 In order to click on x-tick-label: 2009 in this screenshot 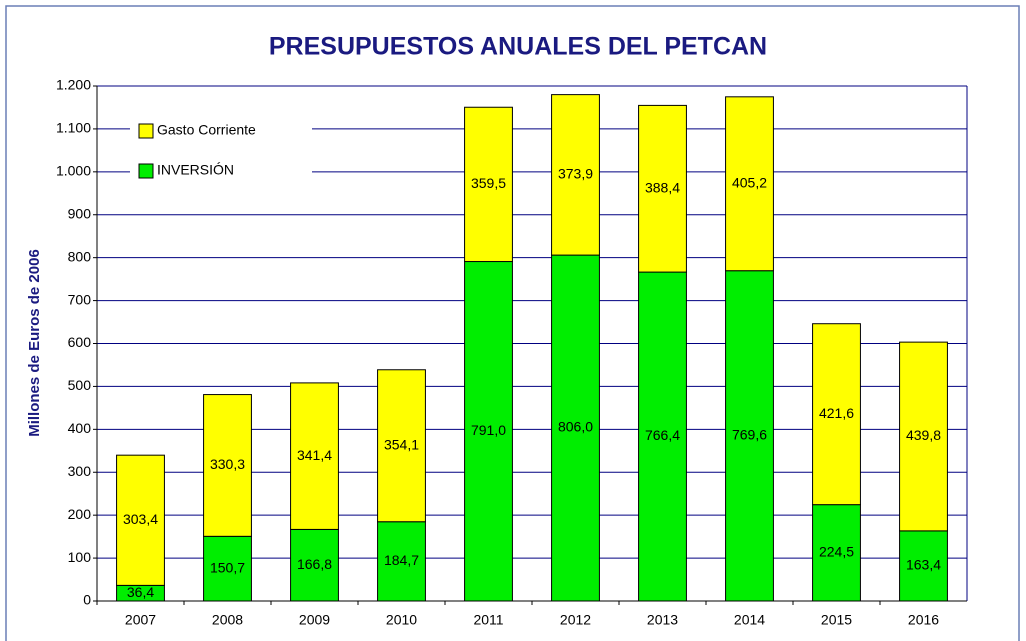, I will do `click(314, 620)`.